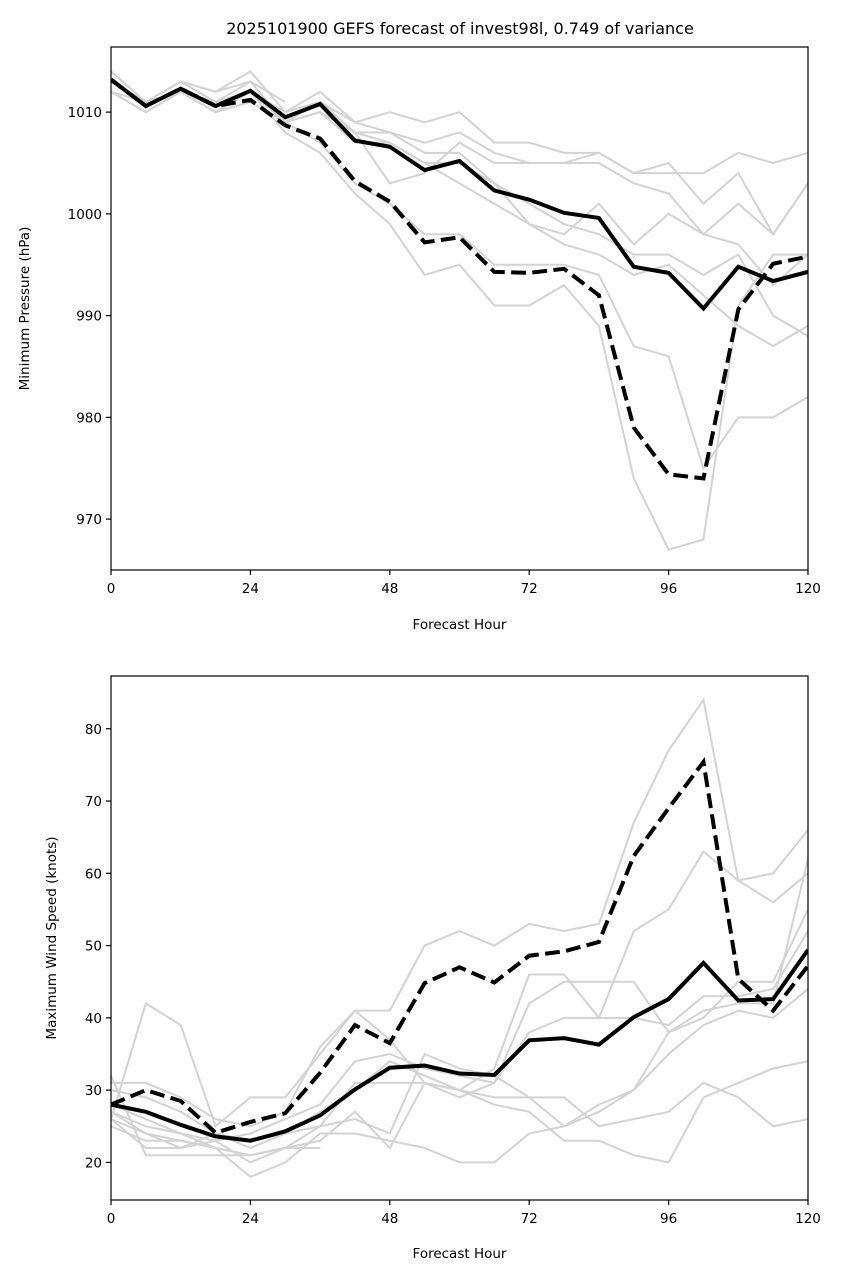 This screenshot has height=1279, width=843. Describe the element at coordinates (25, 309) in the screenshot. I see `pressure-y-axis-label: Minimum Pressure (hPa)` at that location.